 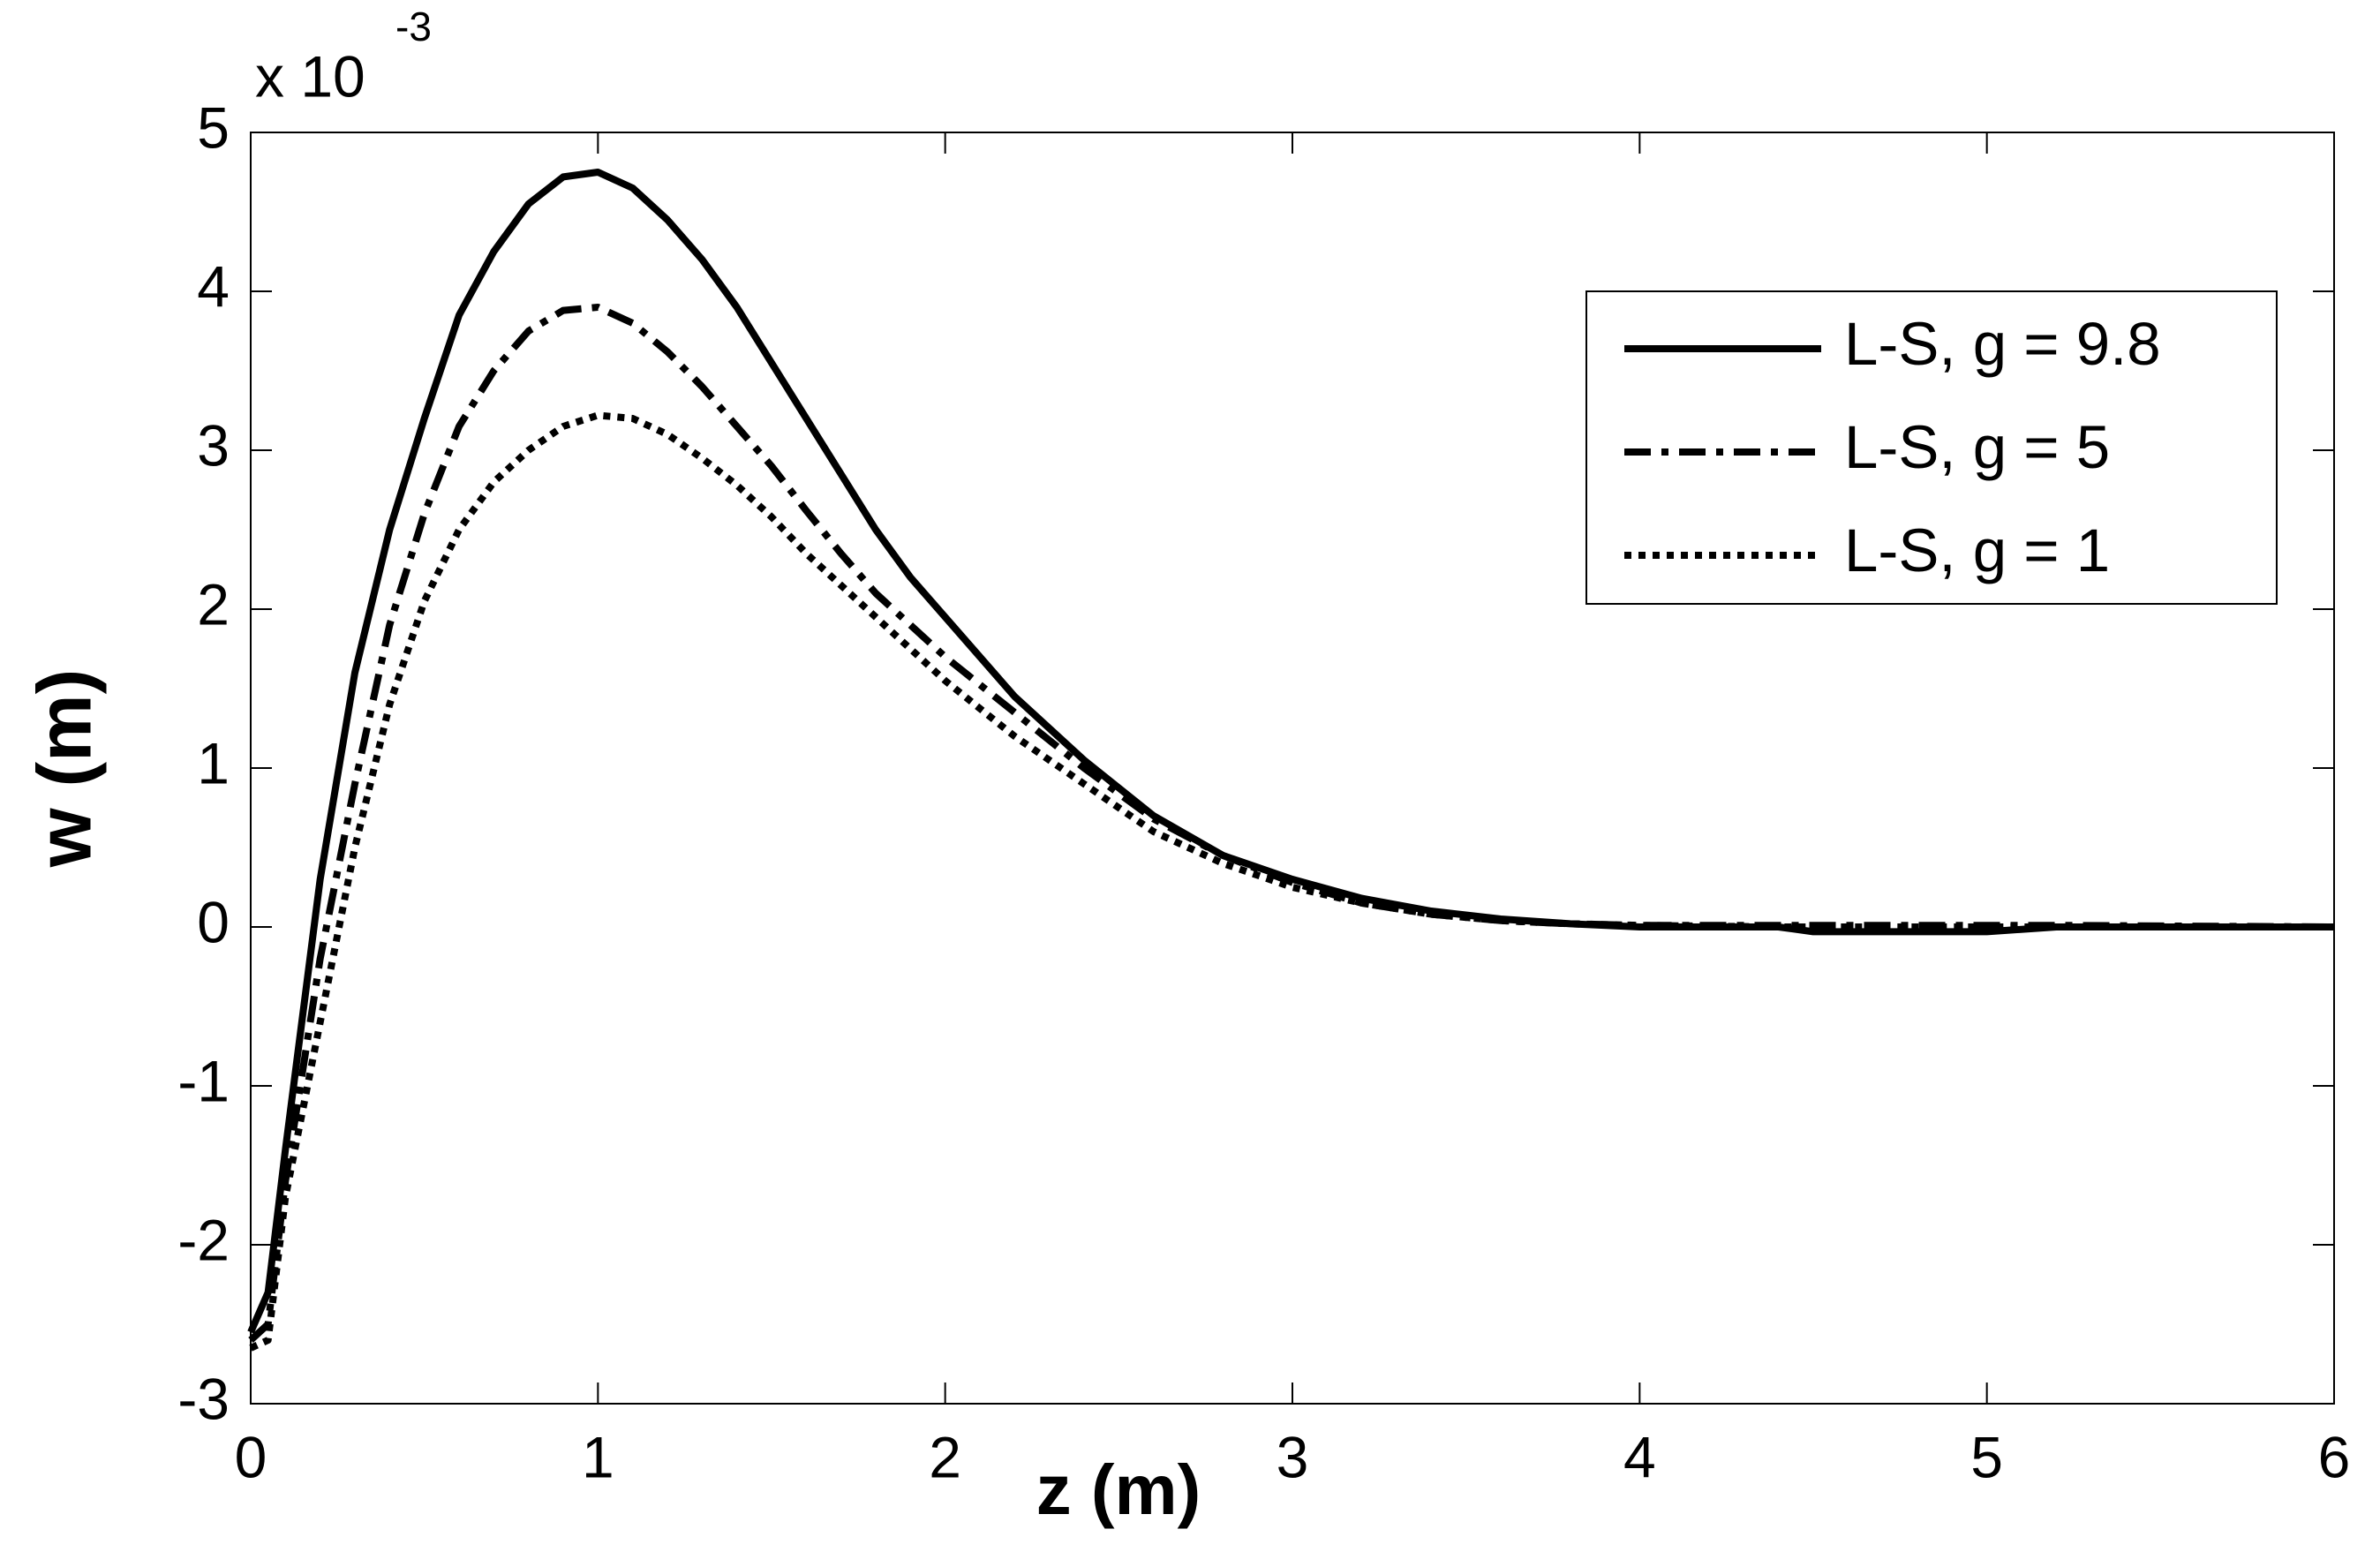 I want to click on x-tick-label: 5, so click(x=1987, y=1456).